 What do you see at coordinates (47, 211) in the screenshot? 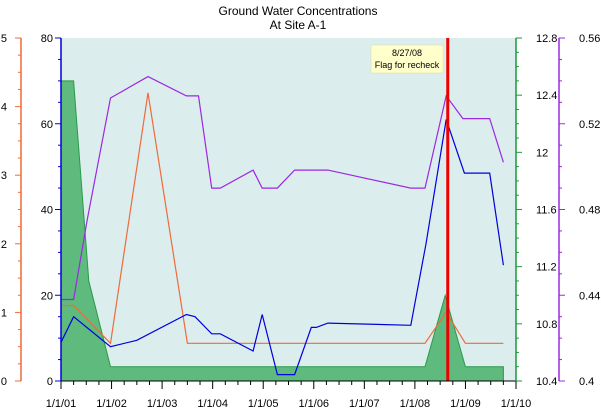
I see `axis-b-tick-label: 40` at bounding box center [47, 211].